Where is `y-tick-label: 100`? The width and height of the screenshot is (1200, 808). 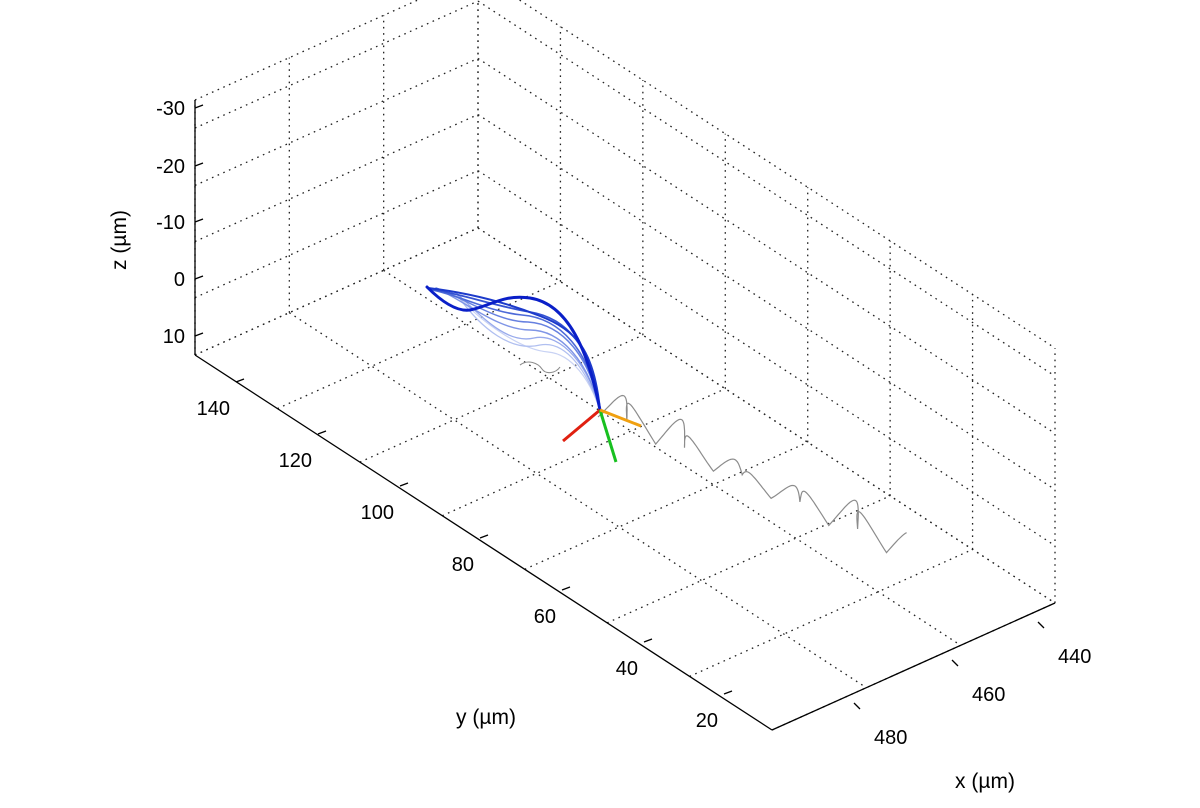 y-tick-label: 100 is located at coordinates (377, 513).